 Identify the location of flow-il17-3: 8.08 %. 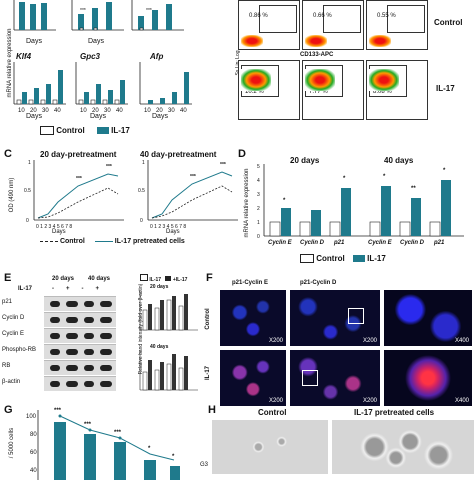
(397, 90).